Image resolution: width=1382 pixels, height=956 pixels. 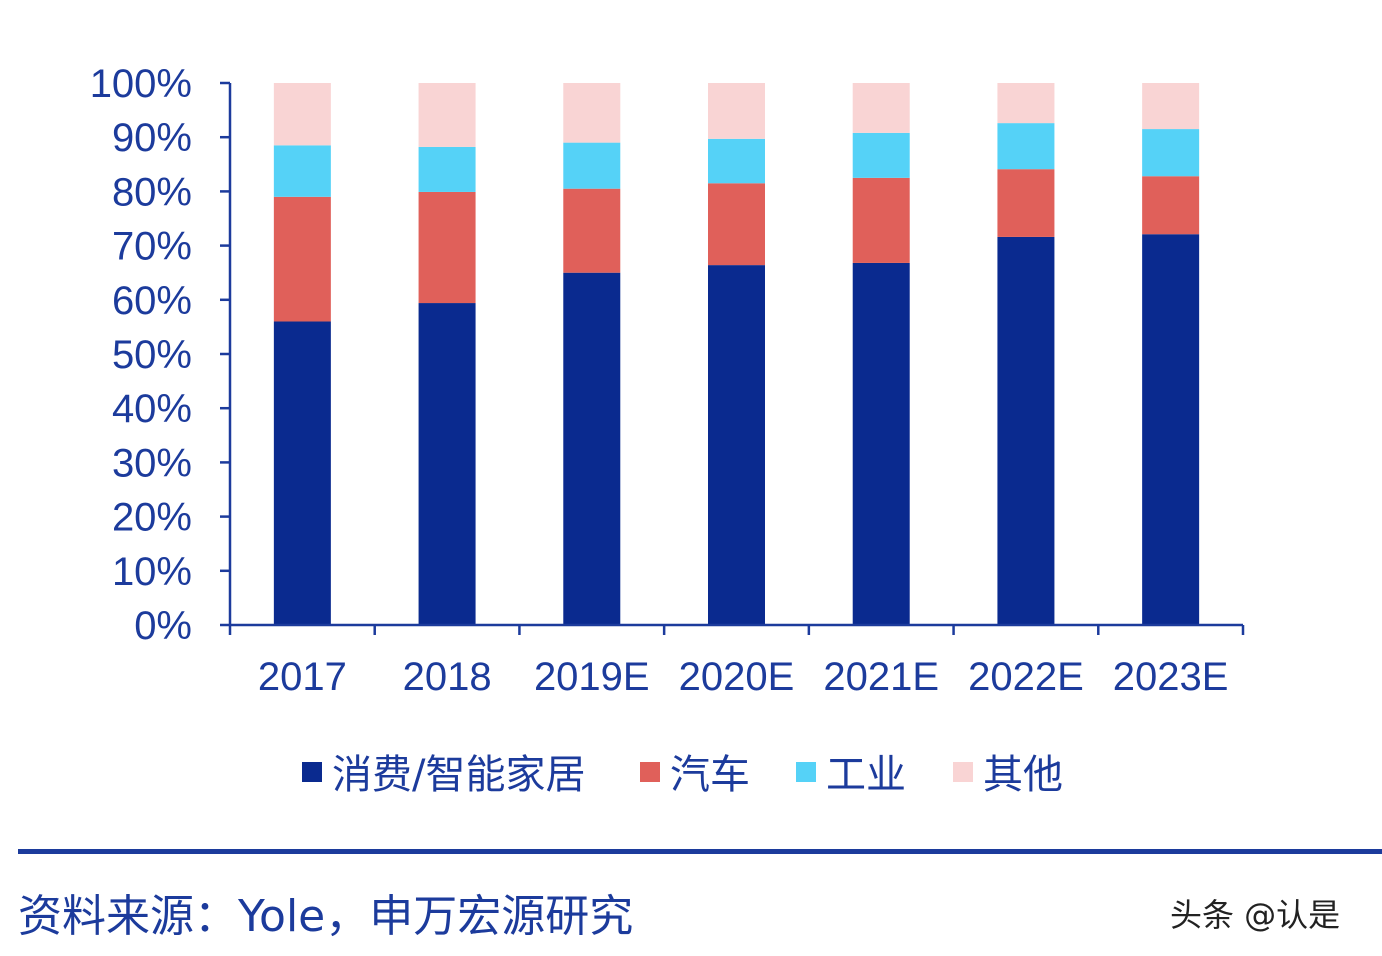 What do you see at coordinates (152, 355) in the screenshot?
I see `y-tick-label: 50%` at bounding box center [152, 355].